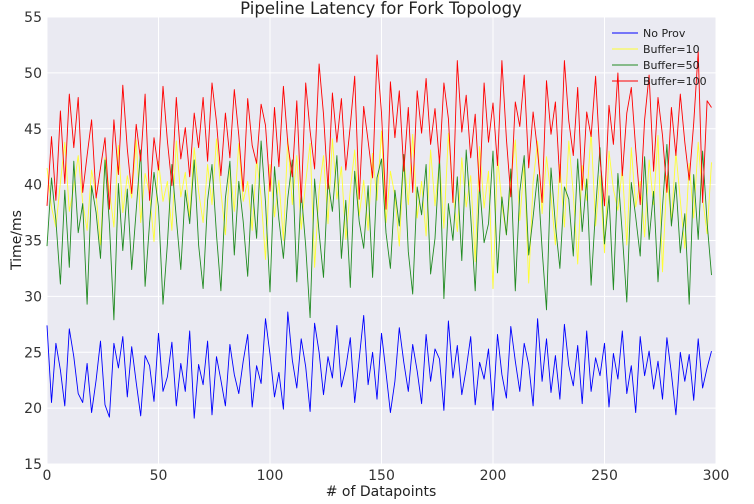  What do you see at coordinates (33, 18) in the screenshot?
I see `y-tick-label: 55` at bounding box center [33, 18].